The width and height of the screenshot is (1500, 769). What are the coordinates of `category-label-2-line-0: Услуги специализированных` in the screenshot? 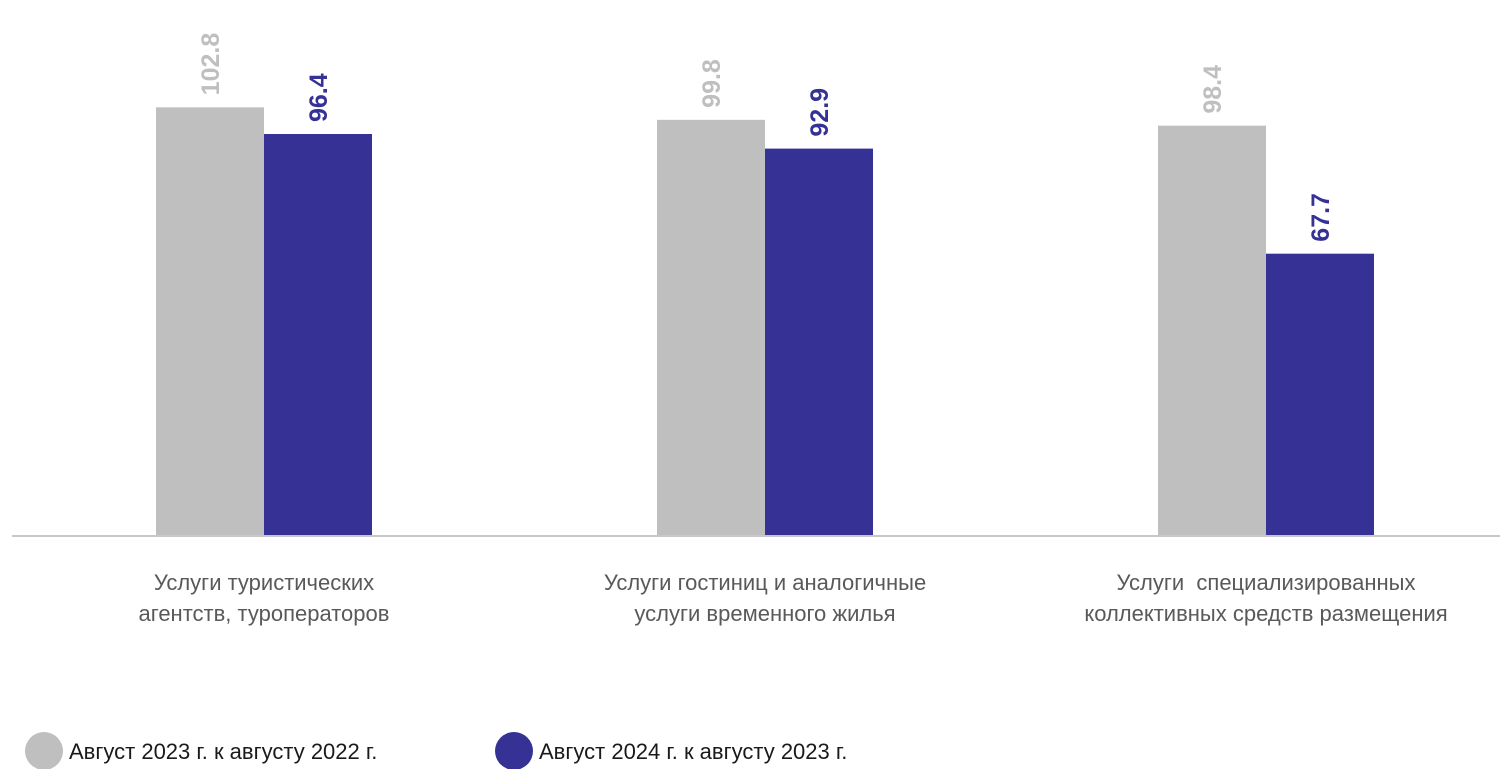 It's located at (1266, 582).